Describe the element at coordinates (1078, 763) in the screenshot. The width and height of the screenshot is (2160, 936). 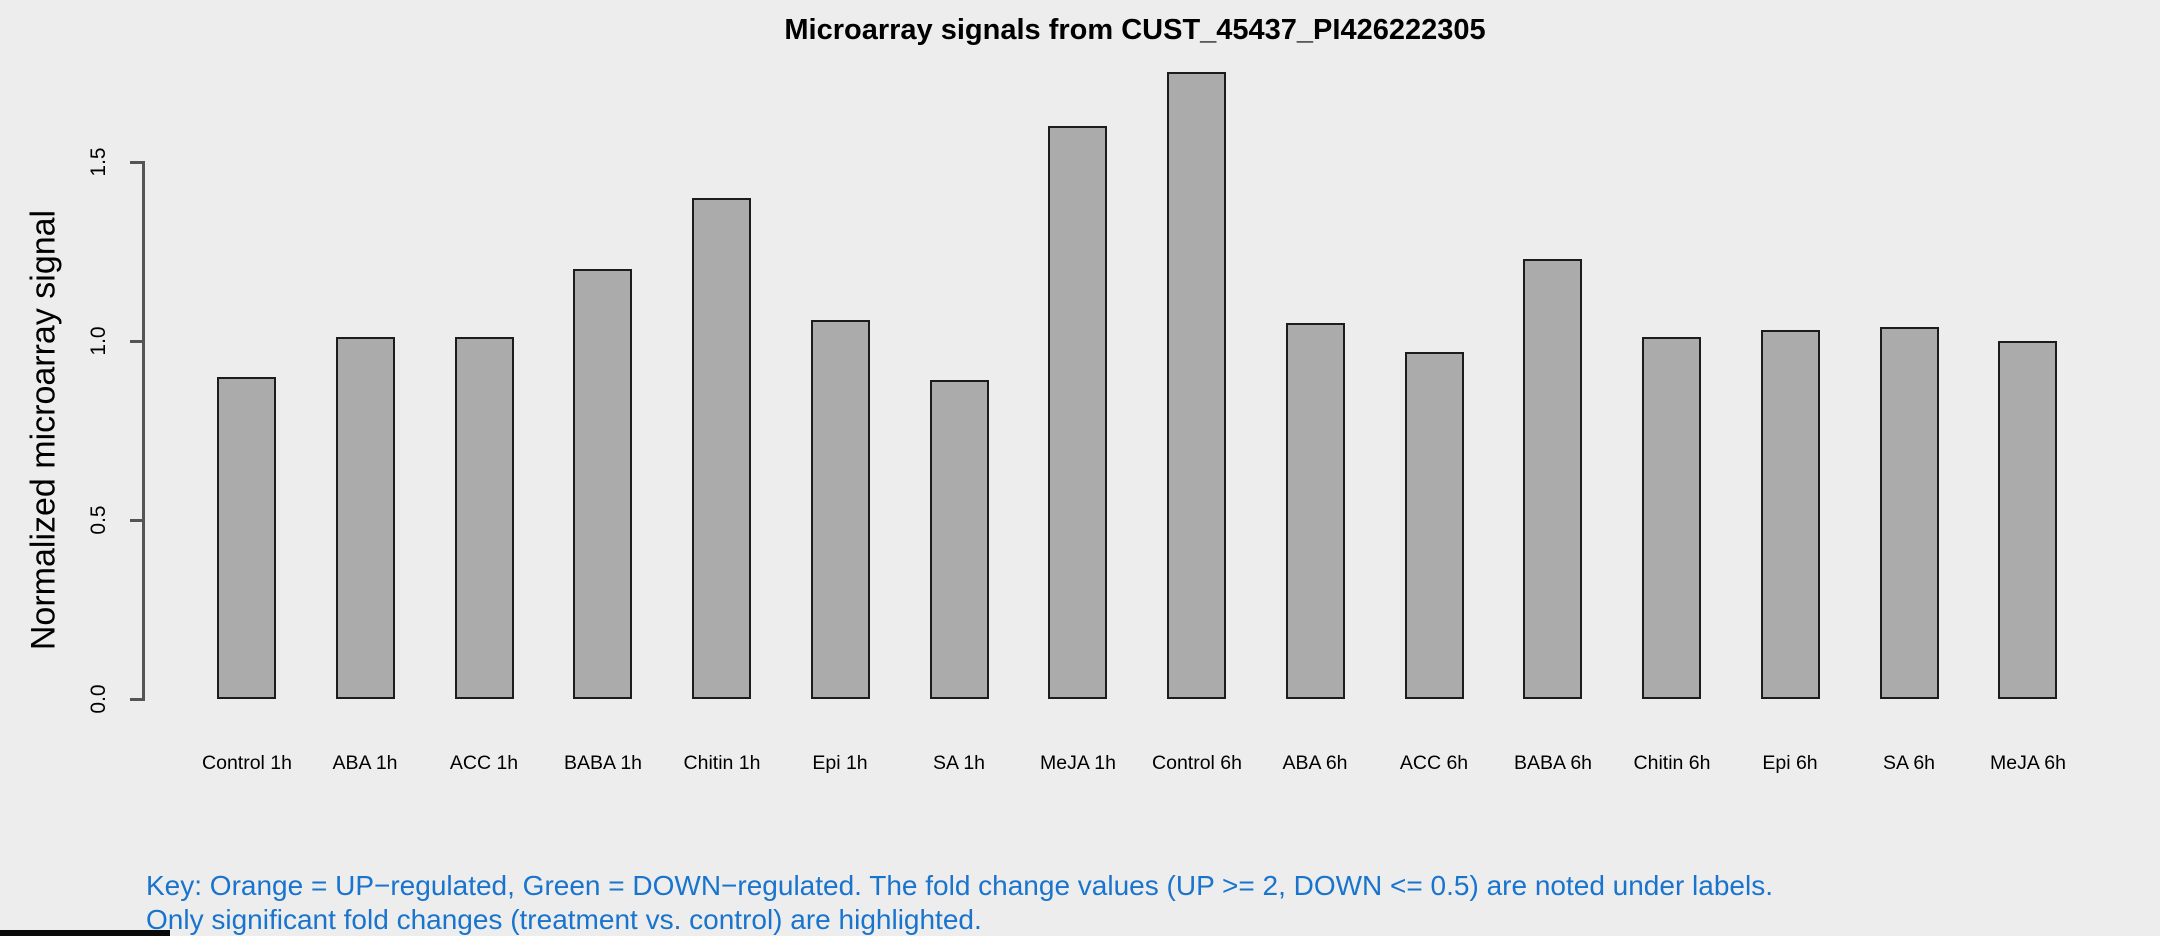
I see `x-label-meja-1h: MeJA 1h` at that location.